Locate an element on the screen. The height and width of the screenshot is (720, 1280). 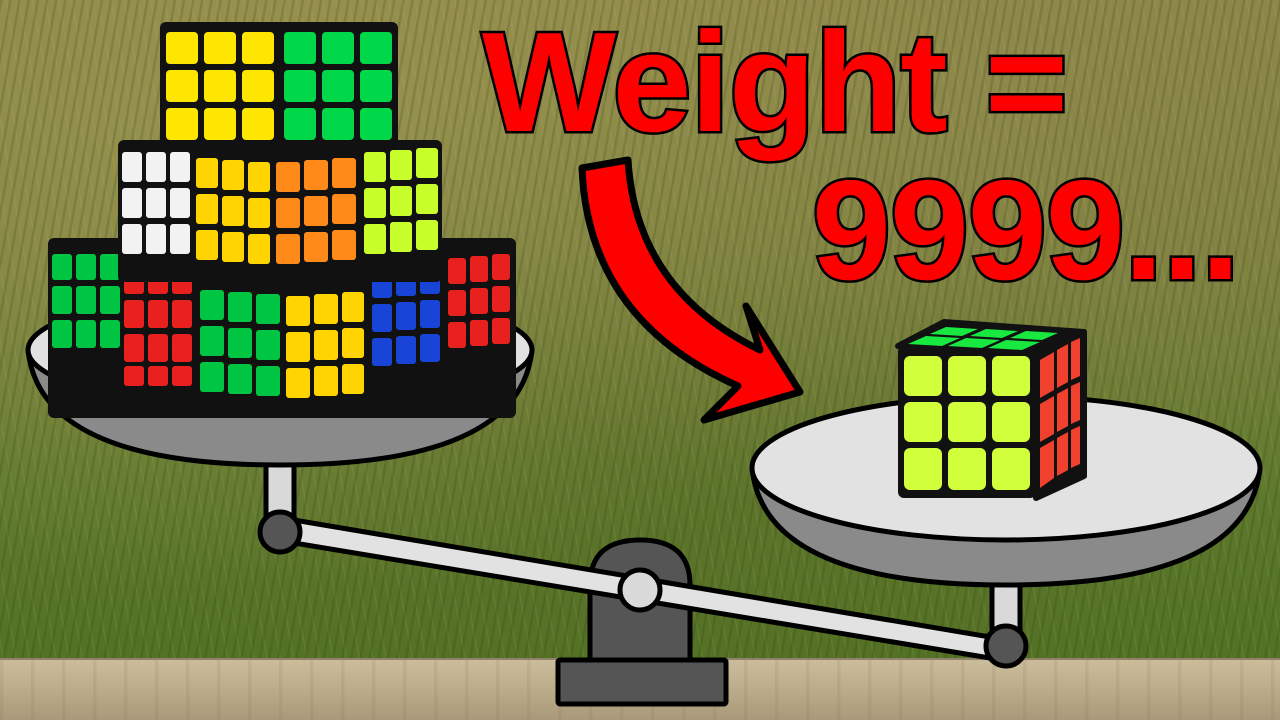
single-rubiks-cube is located at coordinates (991, 410).